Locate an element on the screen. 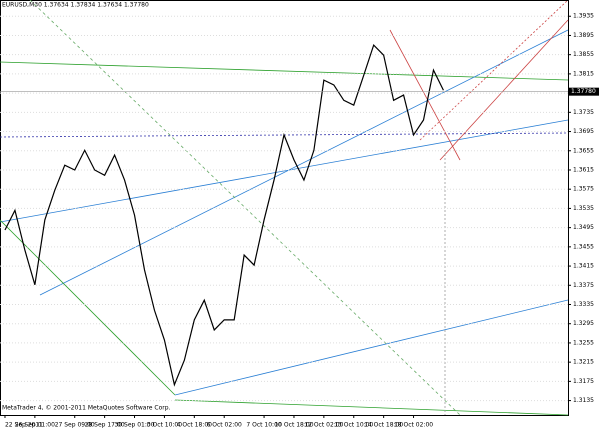 This screenshot has height=434, width=600. x-tick-label: 3 Oct 10:00 is located at coordinates (164, 425).